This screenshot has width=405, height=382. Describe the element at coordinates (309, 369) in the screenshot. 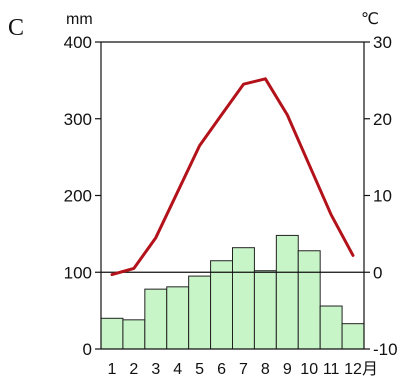

I see `month-label-10: 10` at that location.